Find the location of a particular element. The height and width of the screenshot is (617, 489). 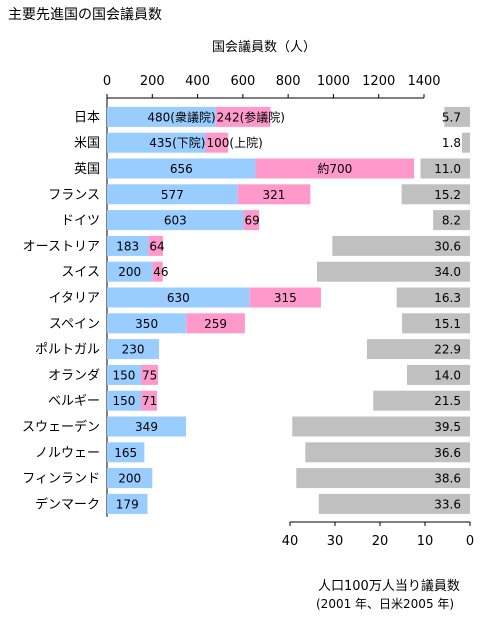

bottom-axis-tick-label: 30 is located at coordinates (335, 541).